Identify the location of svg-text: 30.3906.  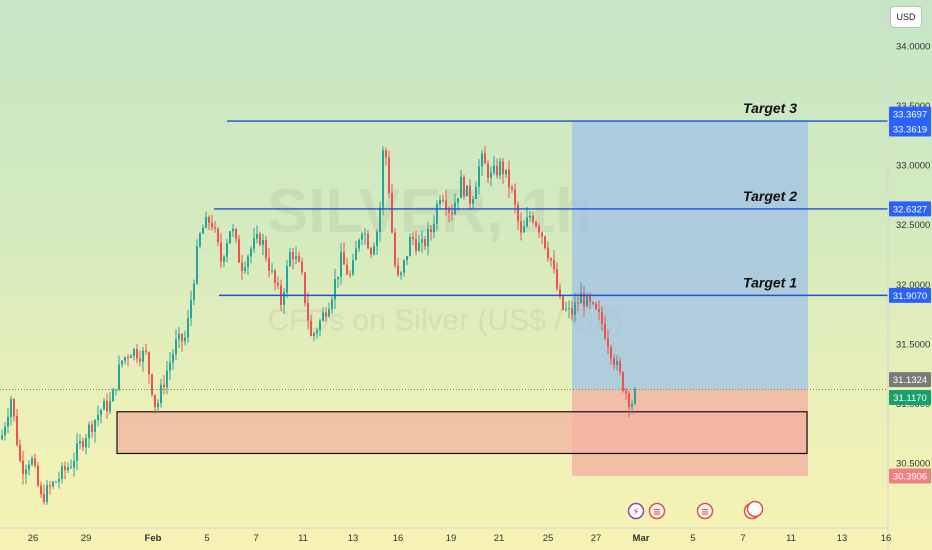
(910, 477).